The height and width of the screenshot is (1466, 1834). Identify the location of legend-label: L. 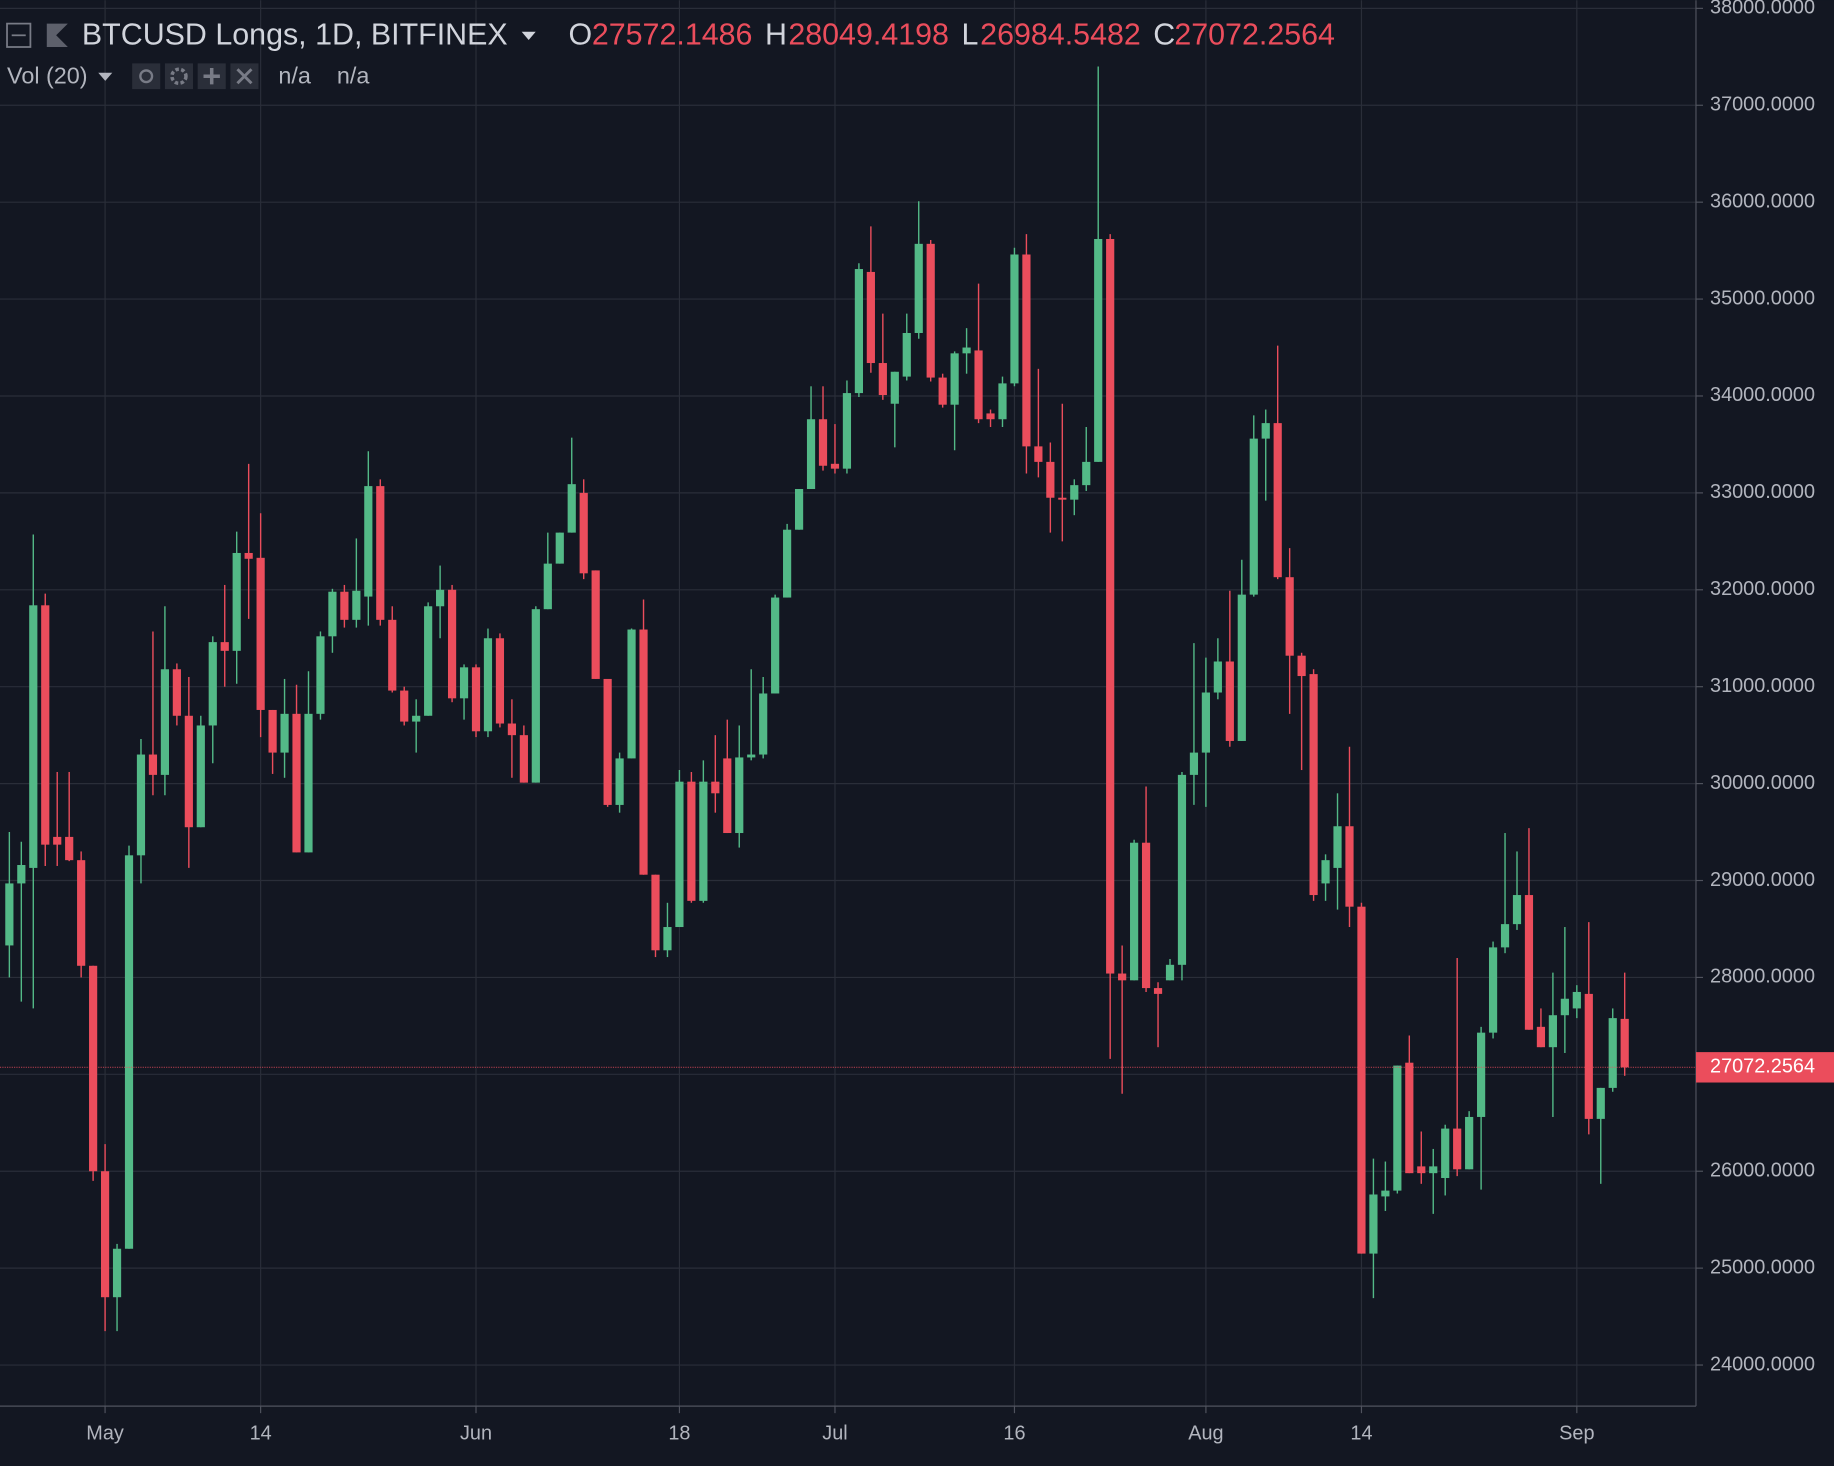
(969, 35).